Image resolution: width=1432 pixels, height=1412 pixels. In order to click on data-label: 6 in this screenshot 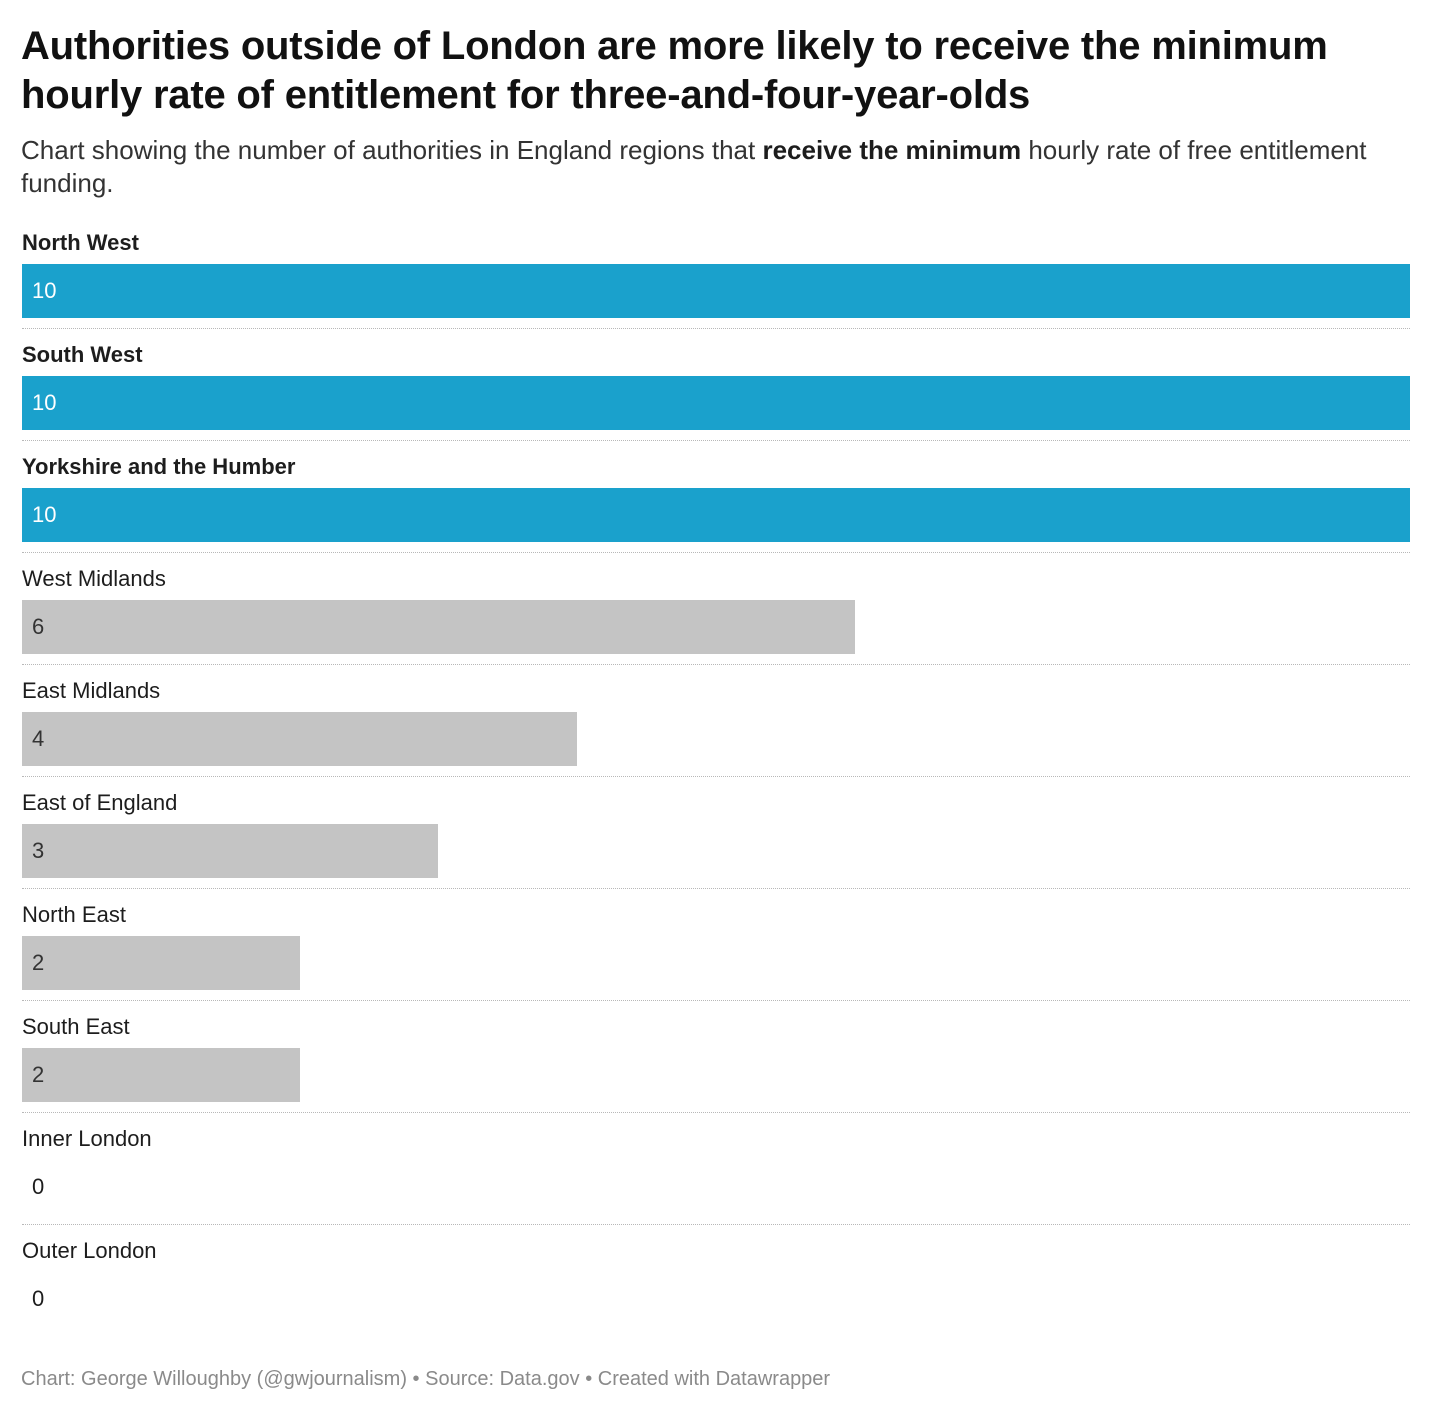, I will do `click(38, 626)`.